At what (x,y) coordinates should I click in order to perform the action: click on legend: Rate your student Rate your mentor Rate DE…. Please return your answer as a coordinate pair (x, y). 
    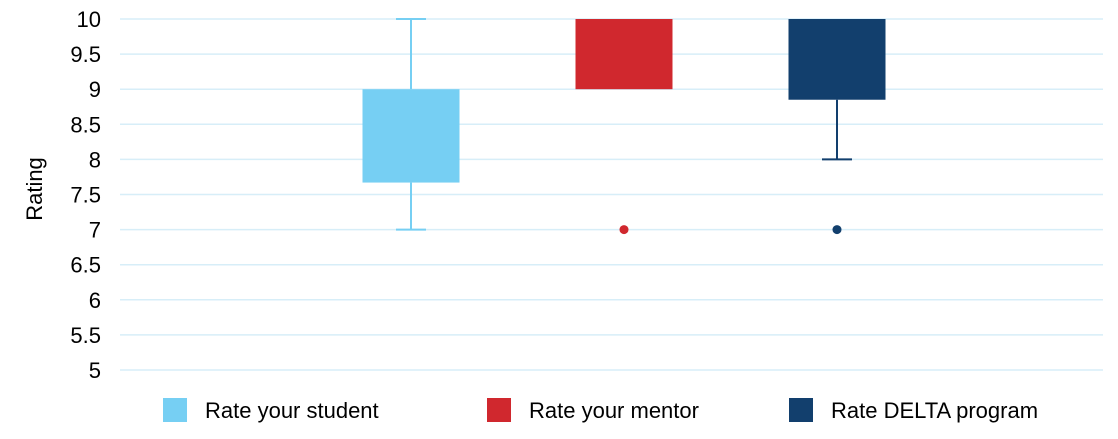
    Looking at the image, I should click on (600, 410).